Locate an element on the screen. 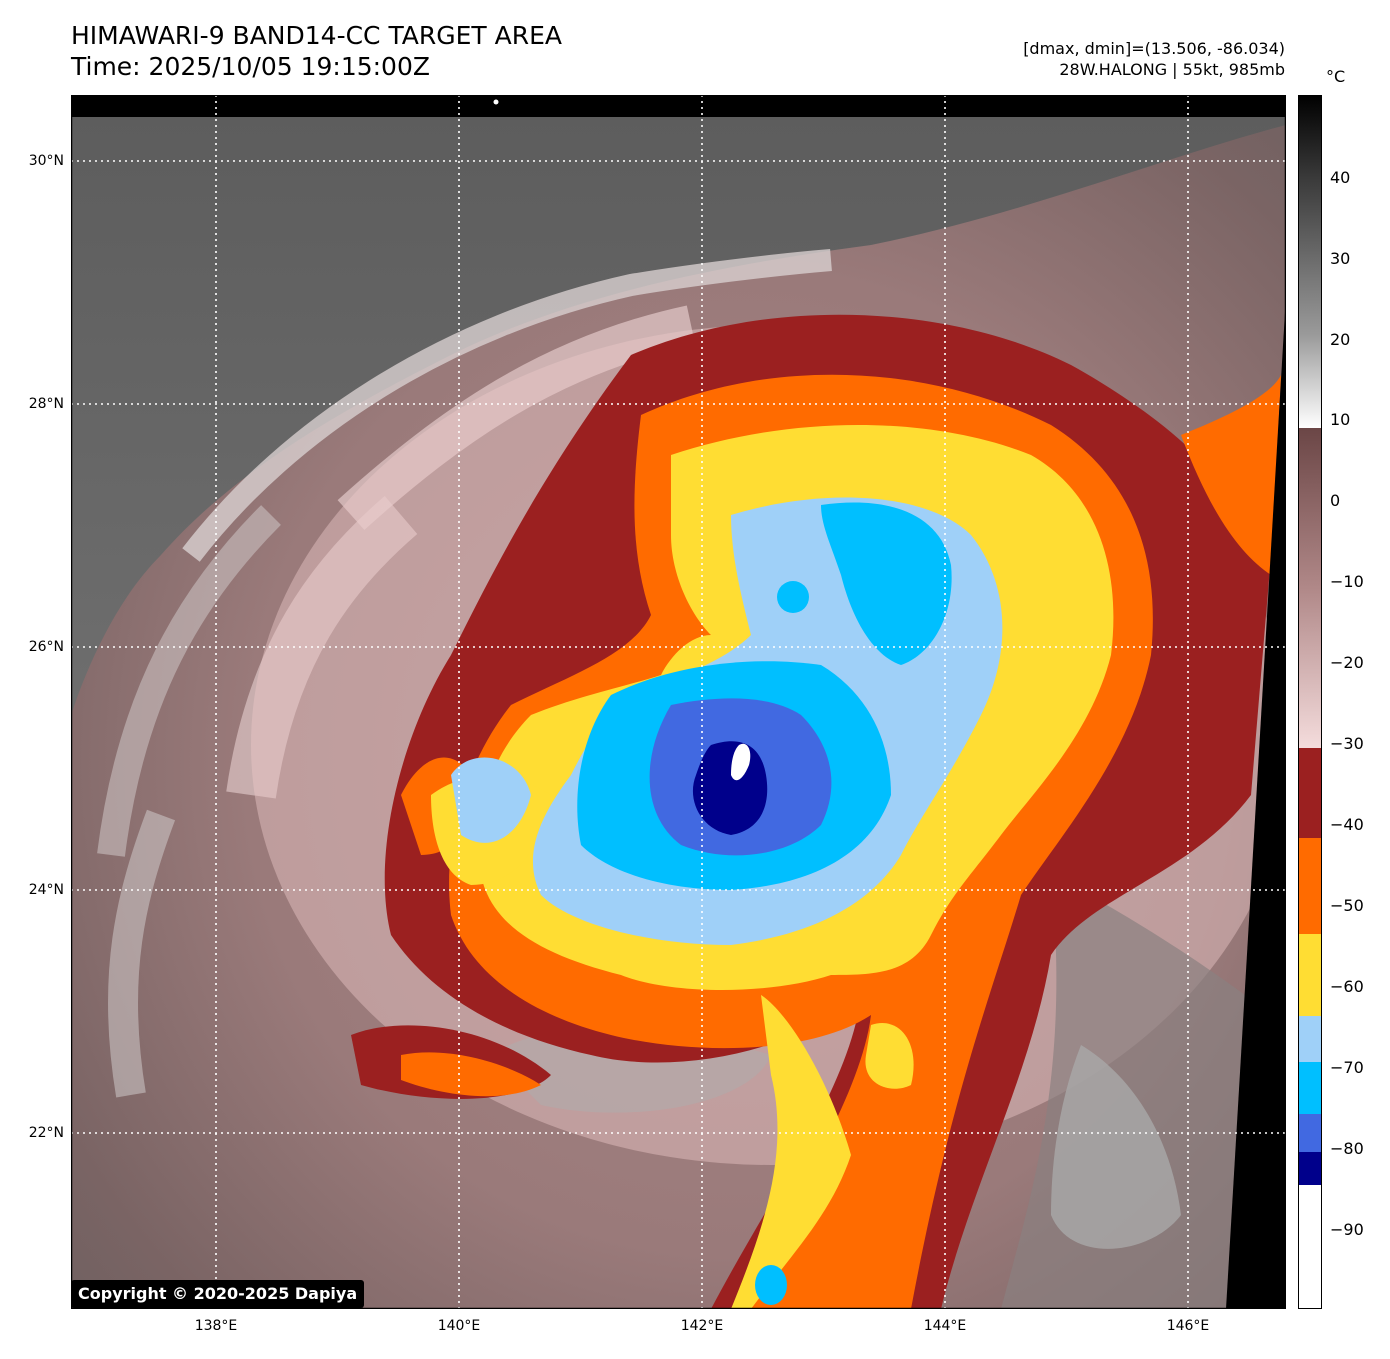 Image resolution: width=1390 pixels, height=1359 pixels. colorbar-tick-minus40: −40 is located at coordinates (1347, 824).